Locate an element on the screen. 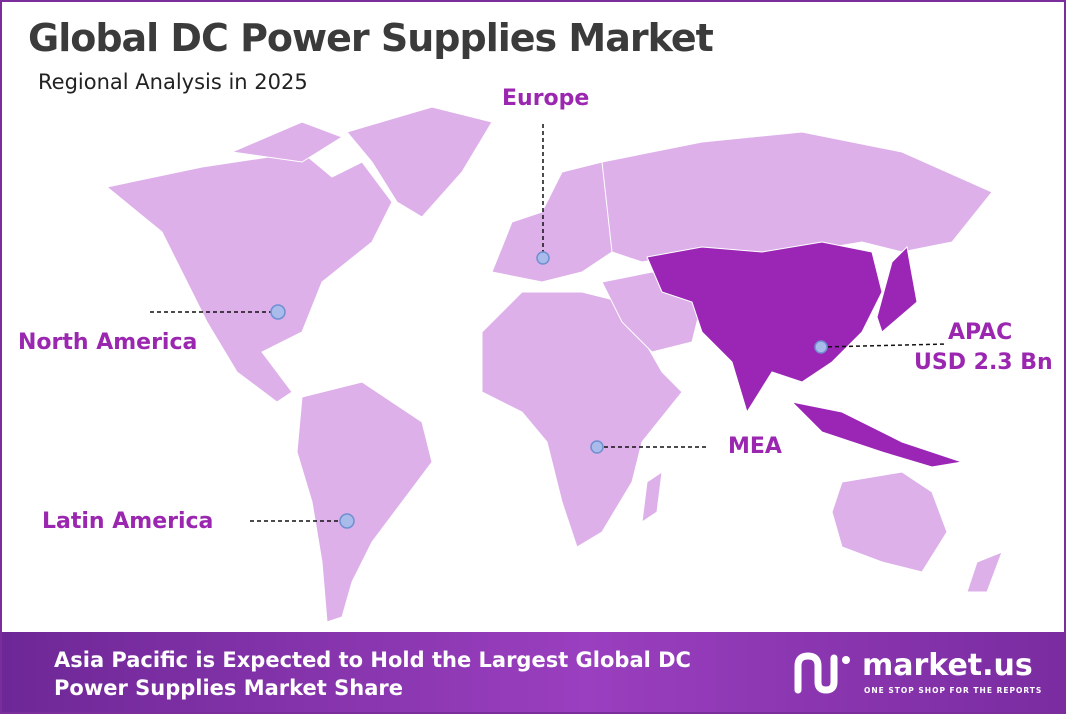 This screenshot has width=1066, height=714. region-label: APAC is located at coordinates (980, 332).